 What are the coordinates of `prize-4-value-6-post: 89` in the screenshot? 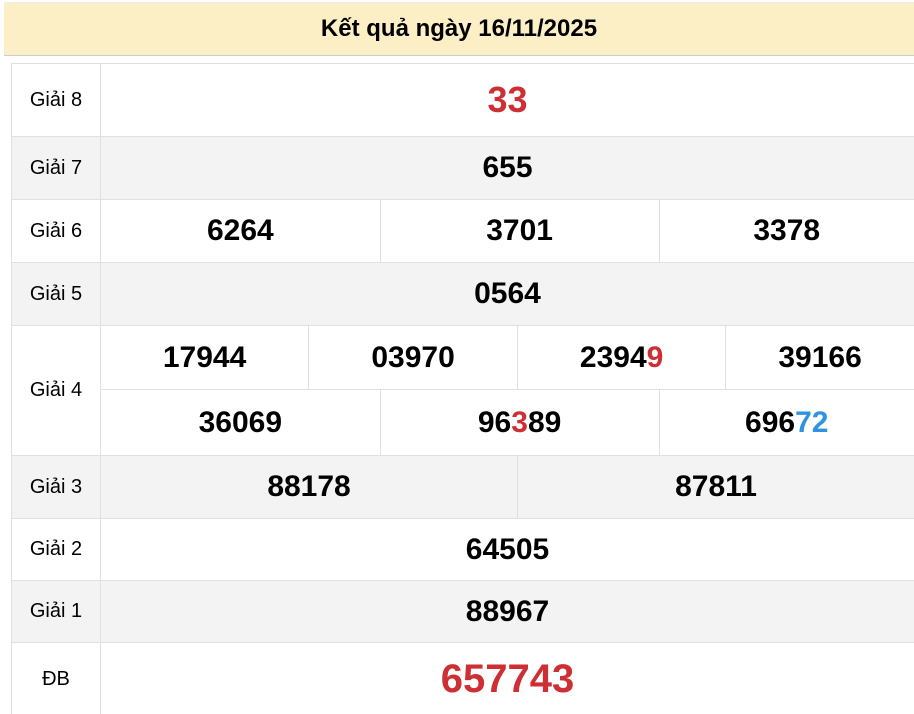 It's located at (544, 422).